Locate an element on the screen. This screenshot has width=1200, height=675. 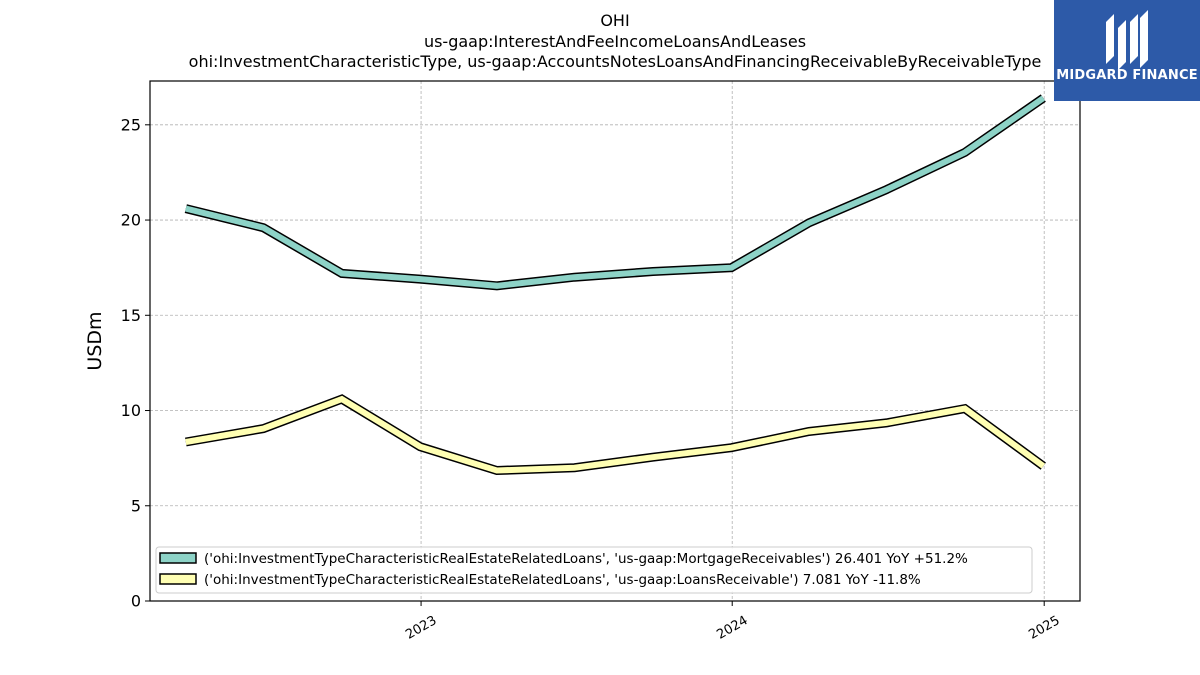
x-tick-label: 2023 is located at coordinates (421, 628).